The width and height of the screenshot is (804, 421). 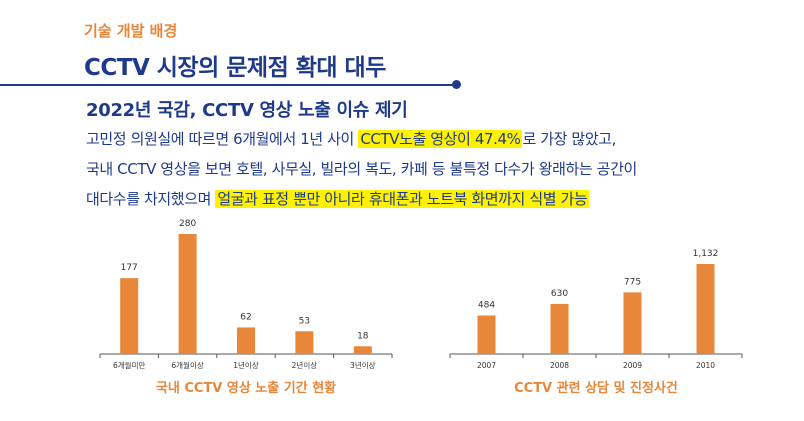 I want to click on complaints-value-label: 484, so click(x=486, y=306).